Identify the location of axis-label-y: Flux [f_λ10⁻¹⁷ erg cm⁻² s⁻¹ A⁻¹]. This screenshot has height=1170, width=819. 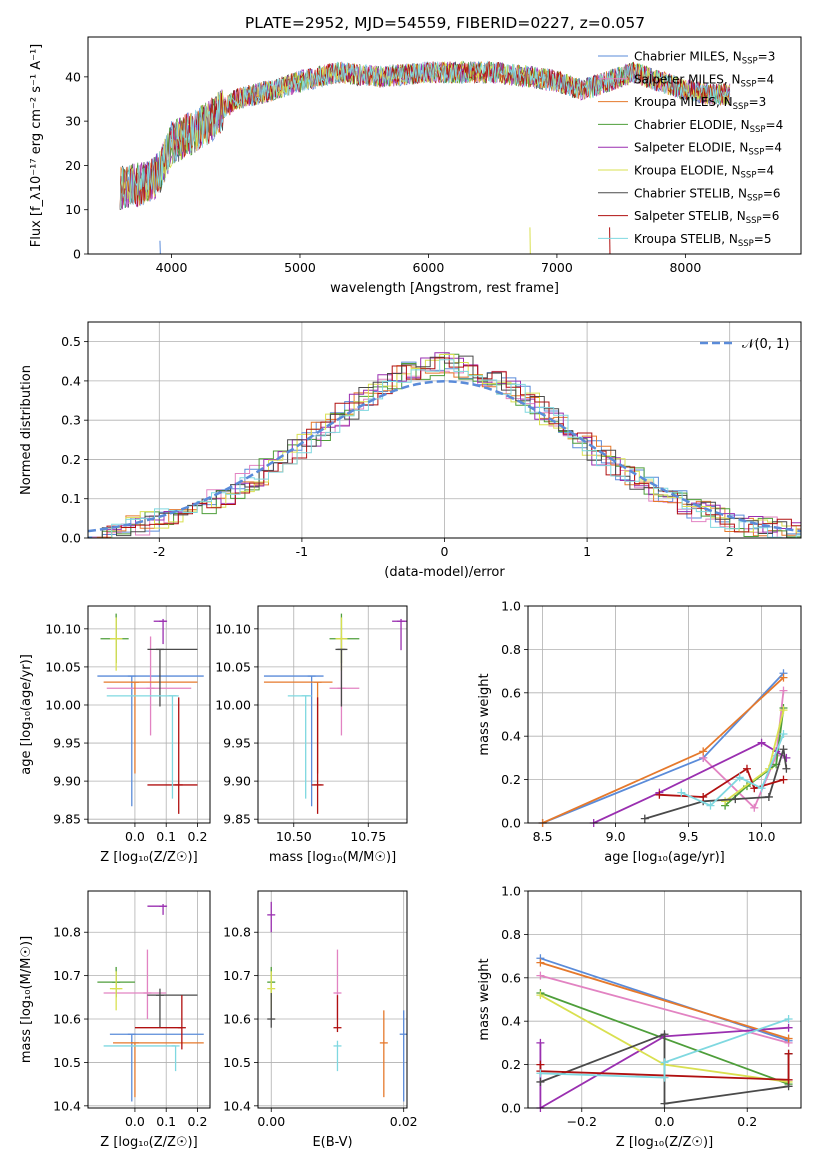
(36, 146).